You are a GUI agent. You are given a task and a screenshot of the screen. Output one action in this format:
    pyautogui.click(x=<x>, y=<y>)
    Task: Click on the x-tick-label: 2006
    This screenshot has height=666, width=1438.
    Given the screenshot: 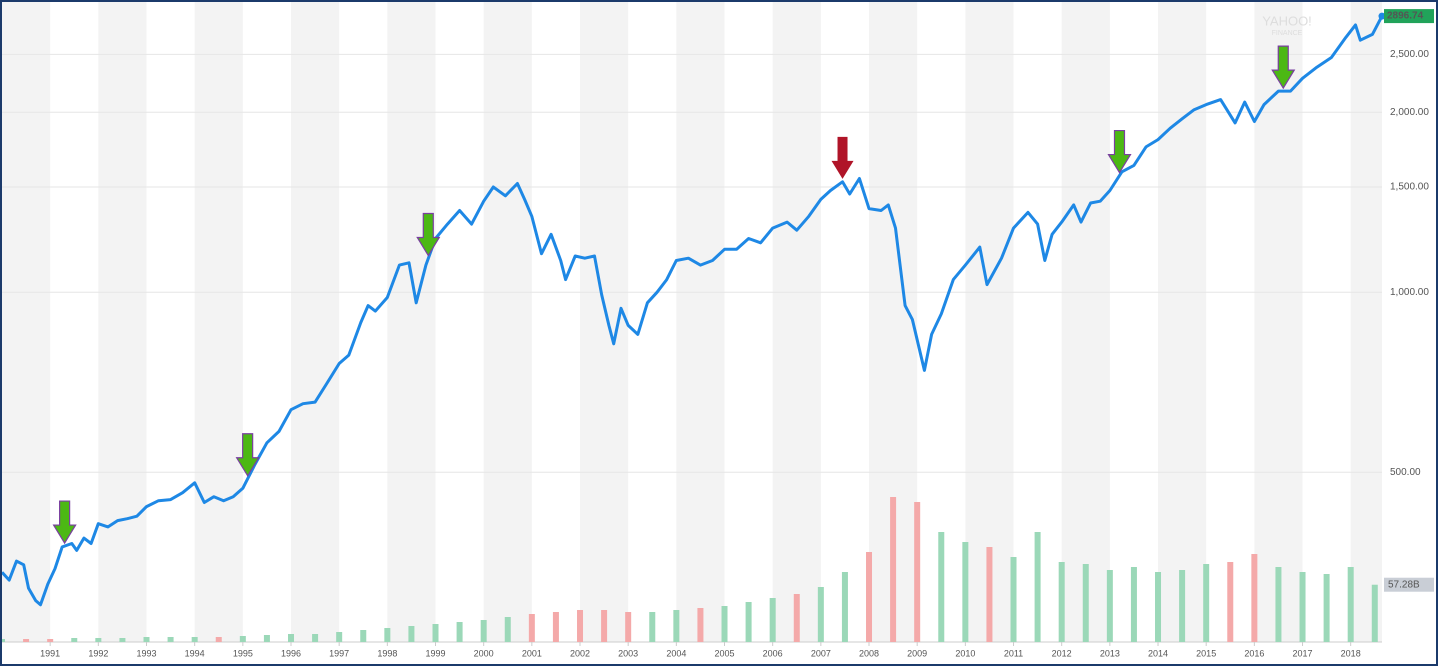 What is the action you would take?
    pyautogui.click(x=773, y=653)
    